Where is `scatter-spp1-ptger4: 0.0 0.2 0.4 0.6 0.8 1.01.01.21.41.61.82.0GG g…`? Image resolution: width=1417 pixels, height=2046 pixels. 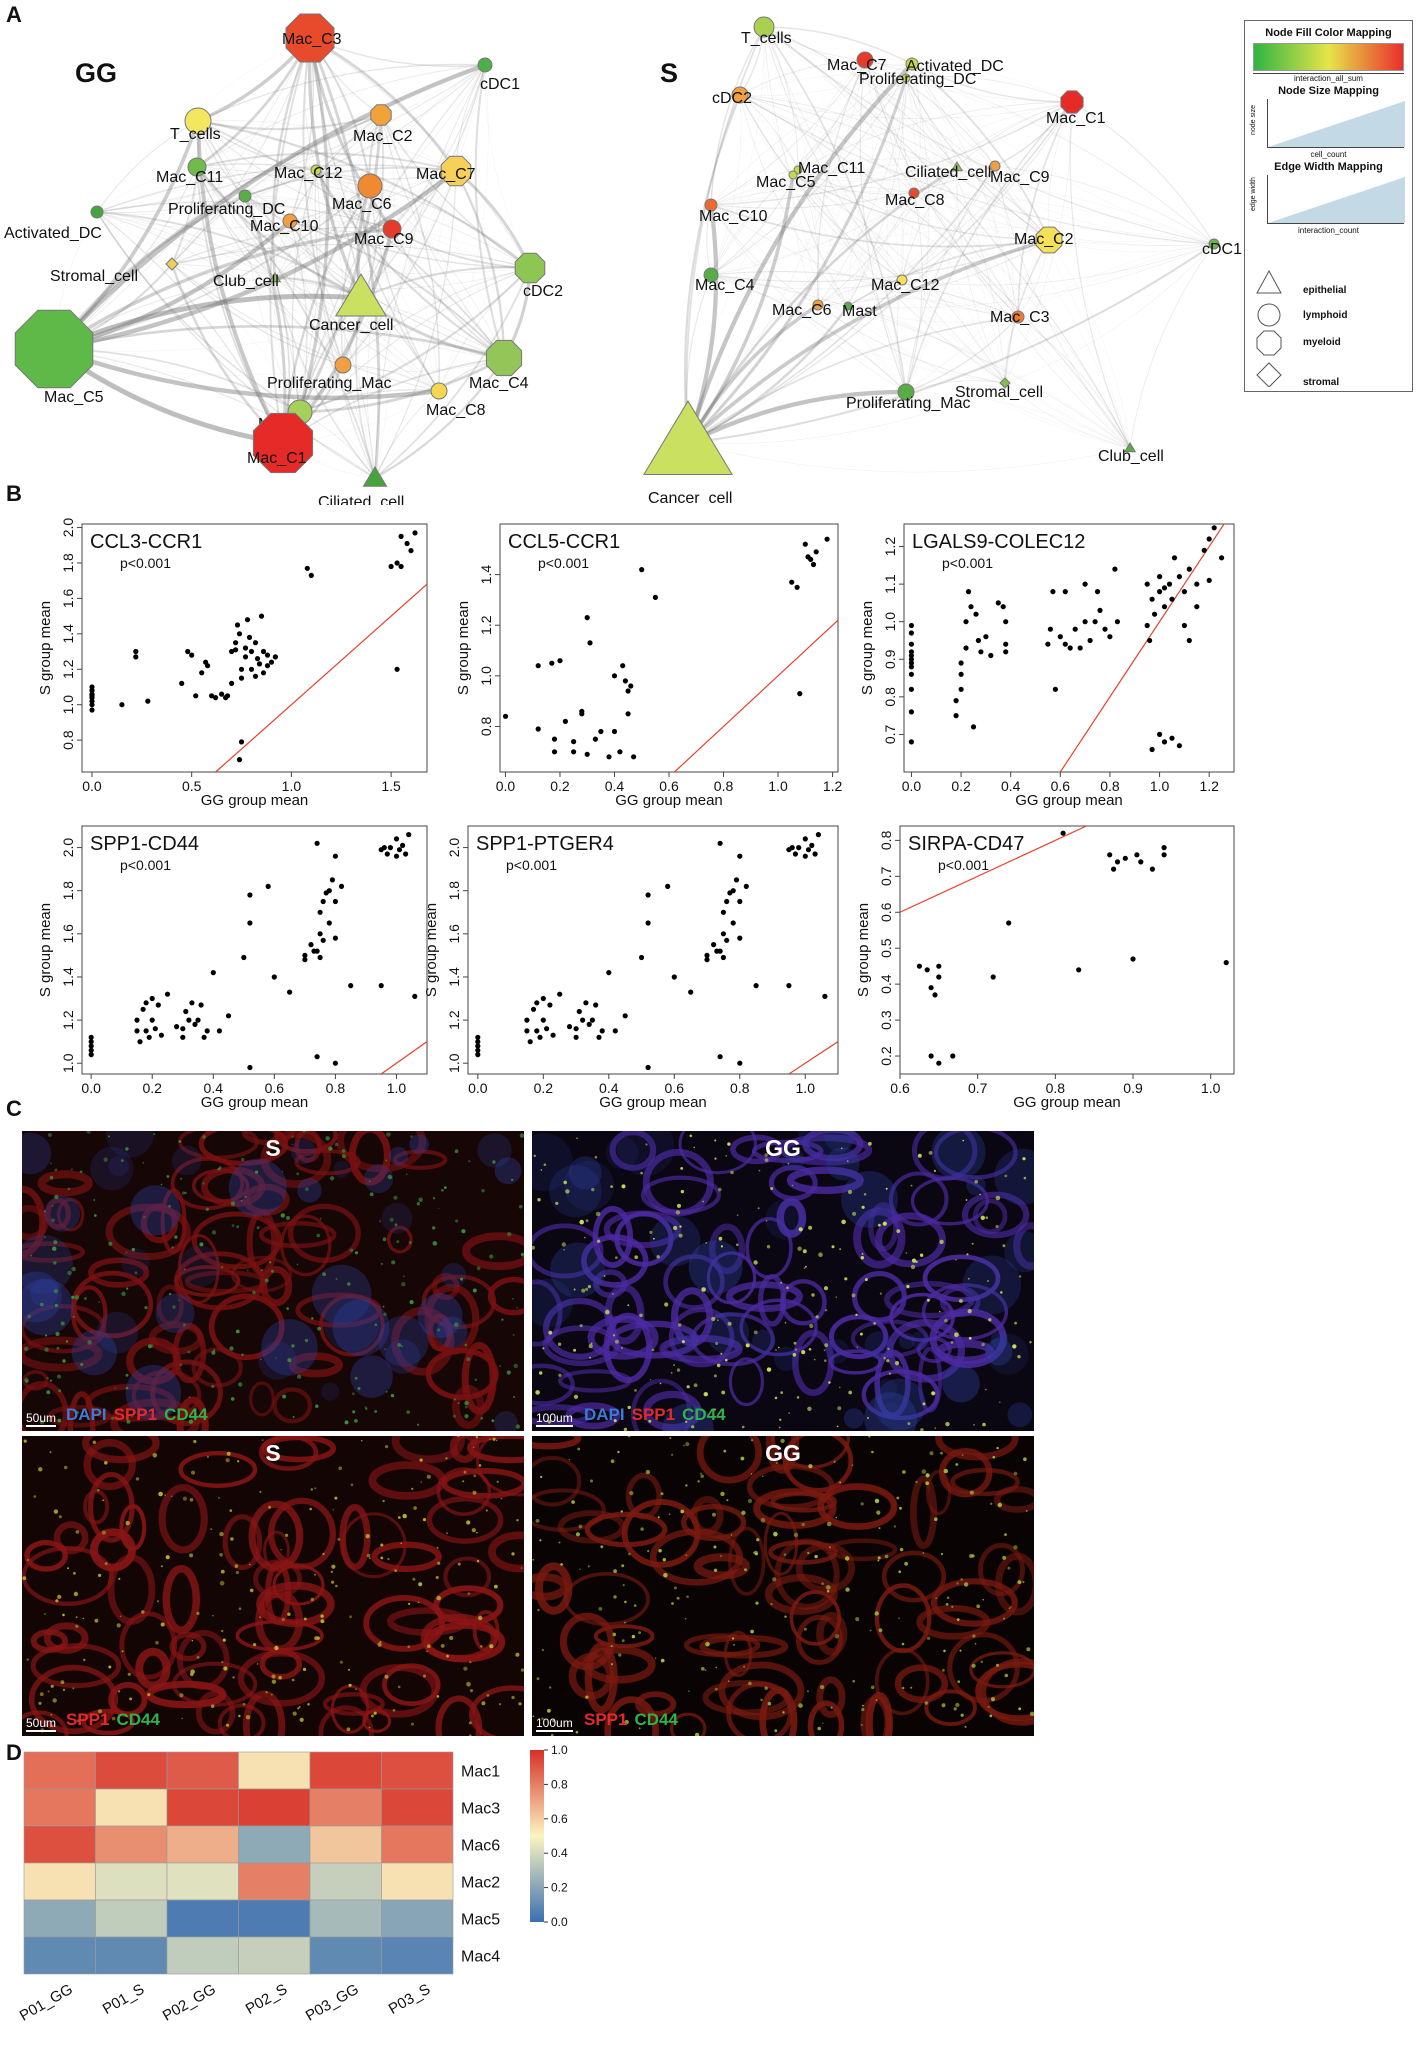
scatter-spp1-ptger4: 0.0 0.2 0.4 0.6 0.8 1.01.01.21.41.61.82.0GG g… is located at coordinates (631, 968).